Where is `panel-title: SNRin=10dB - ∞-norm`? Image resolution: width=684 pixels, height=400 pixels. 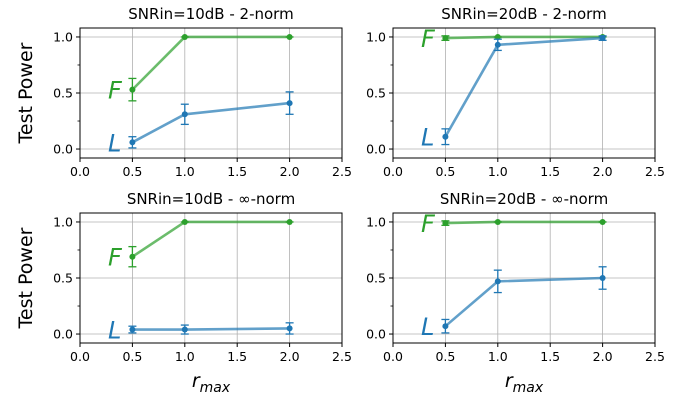
panel-title: SNRin=10dB - ∞-norm is located at coordinates (211, 199).